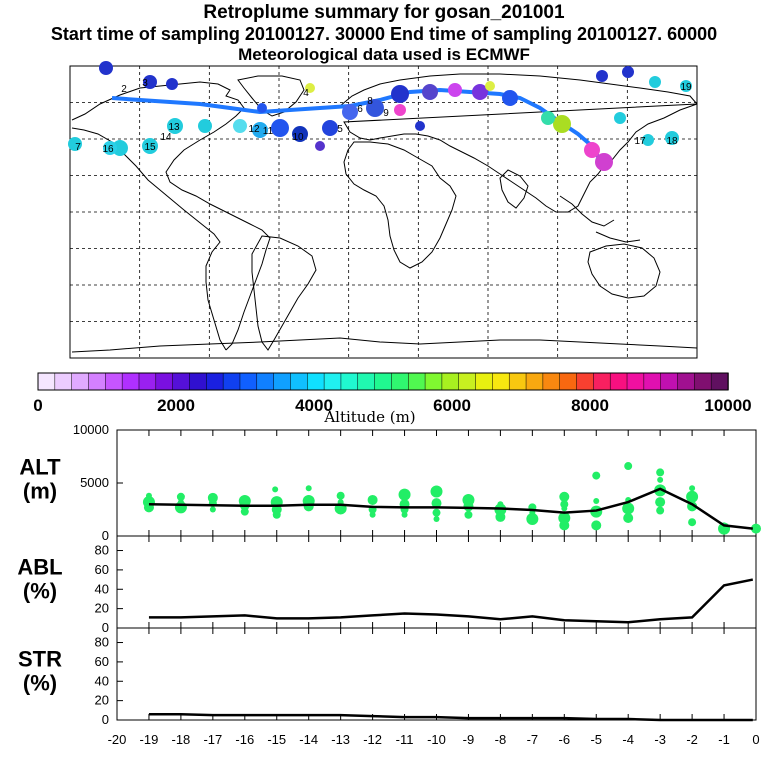  What do you see at coordinates (176, 405) in the screenshot?
I see `colorbar-tick-label: 2000` at bounding box center [176, 405].